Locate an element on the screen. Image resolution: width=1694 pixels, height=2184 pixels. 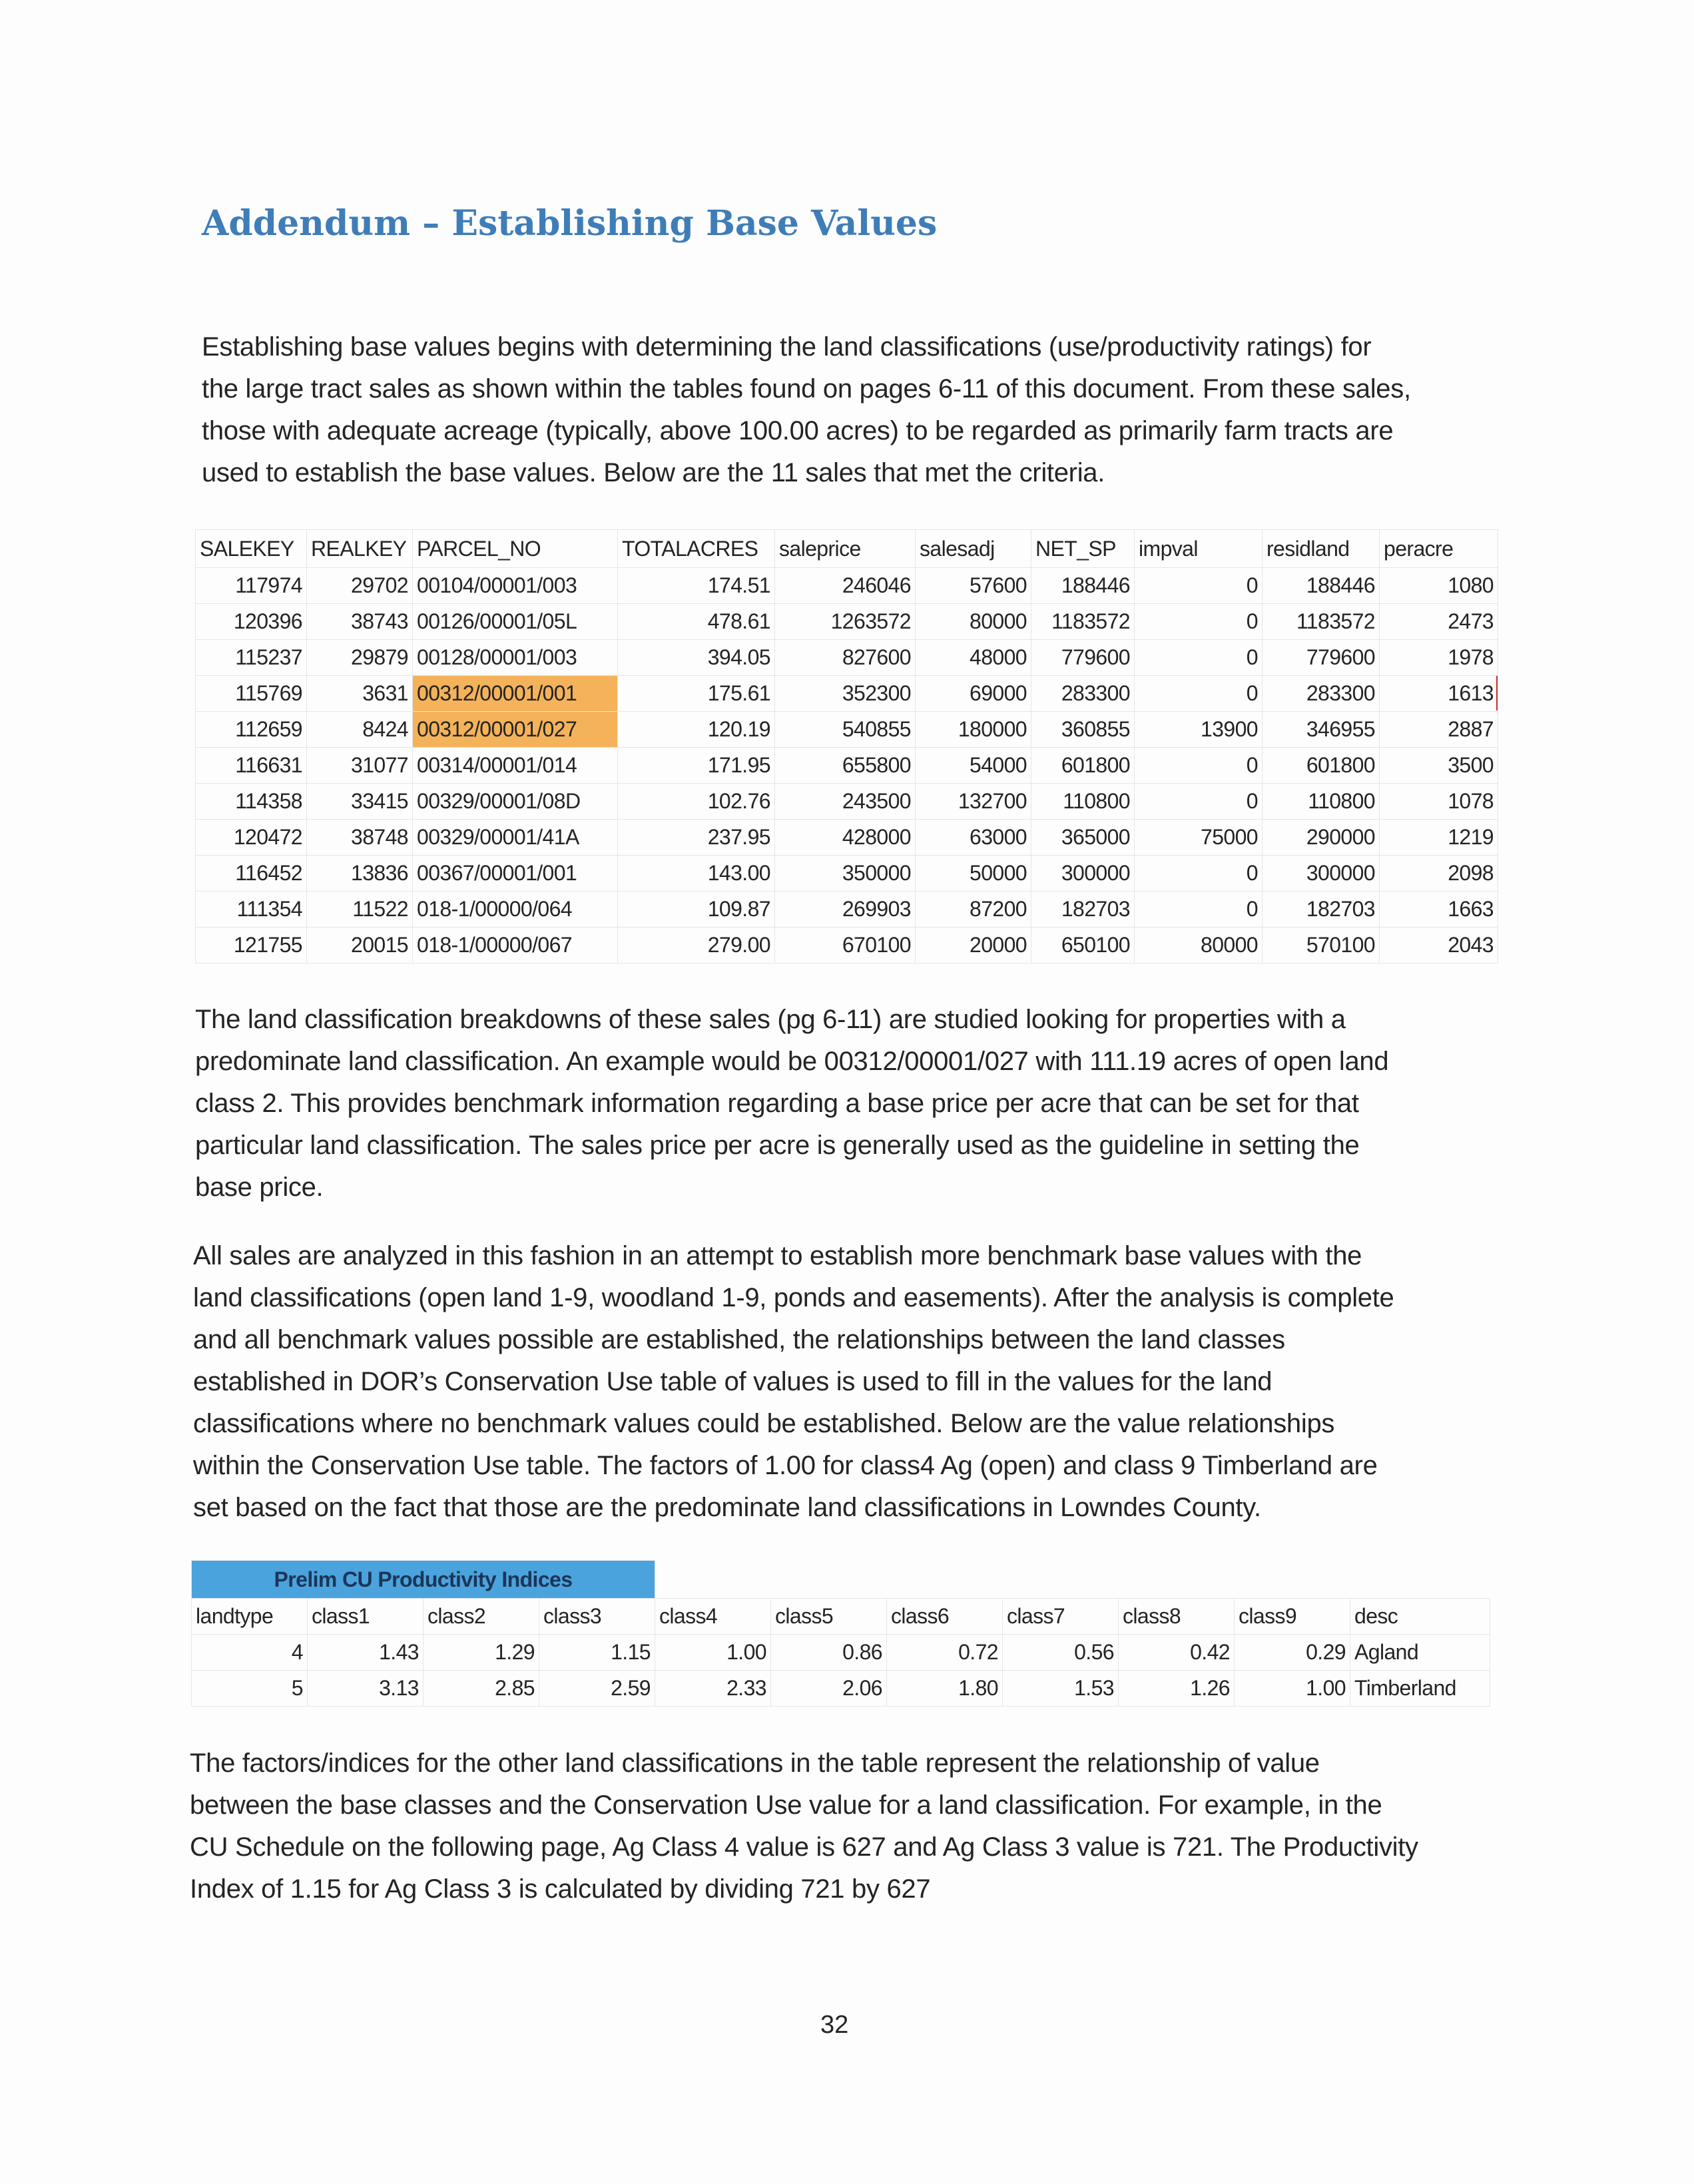
table-cell: 13900 is located at coordinates (1198, 729).